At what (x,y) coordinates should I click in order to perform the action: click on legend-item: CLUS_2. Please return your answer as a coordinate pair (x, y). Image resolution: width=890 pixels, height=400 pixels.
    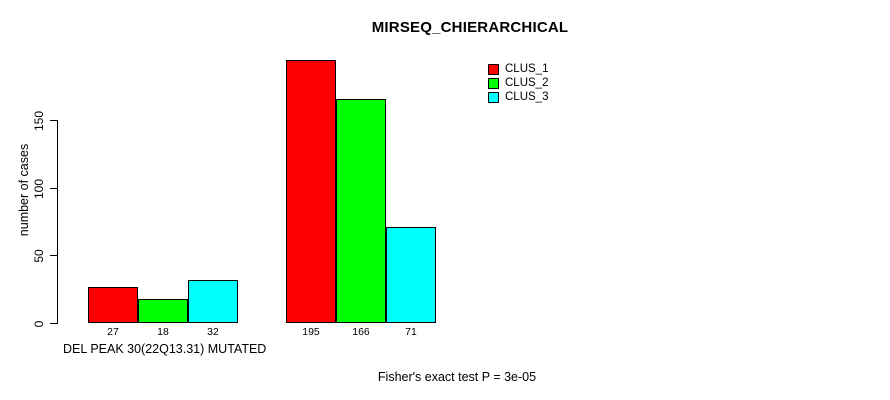
    Looking at the image, I should click on (518, 83).